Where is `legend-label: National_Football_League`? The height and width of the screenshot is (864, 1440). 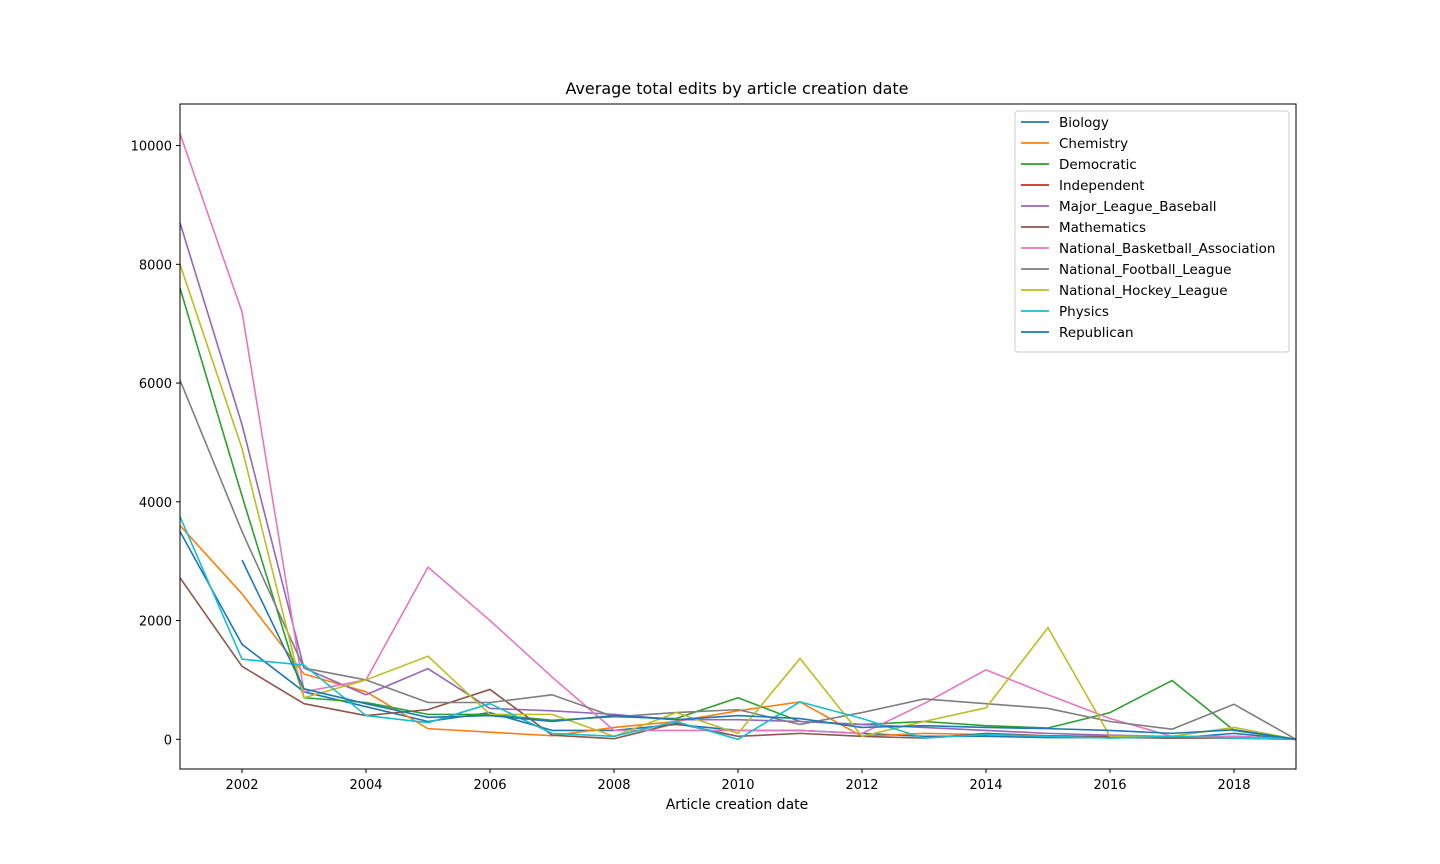 legend-label: National_Football_League is located at coordinates (1145, 270).